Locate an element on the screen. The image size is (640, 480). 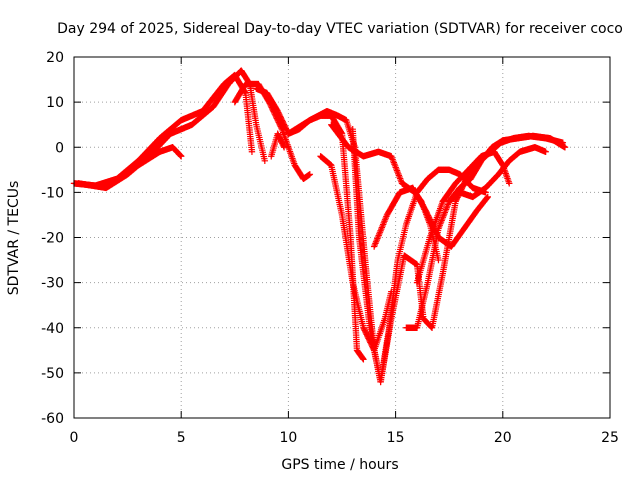
x-tick-label: 25 is located at coordinates (610, 438).